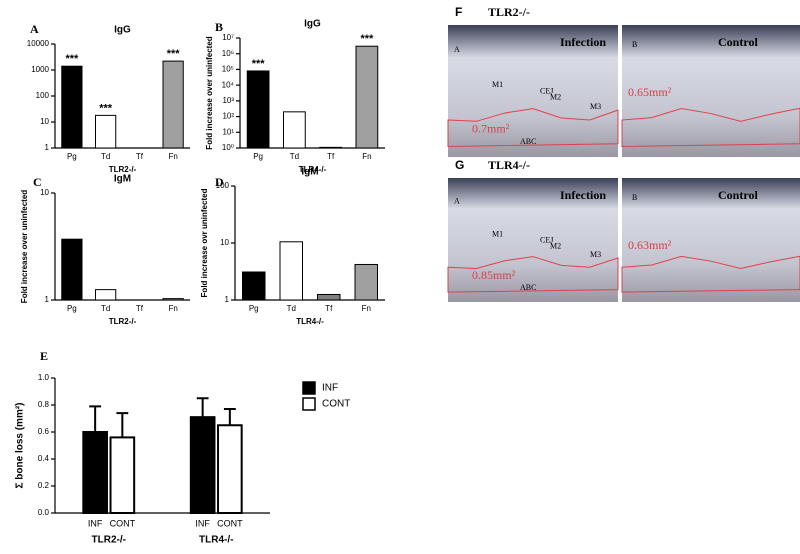 Image resolution: width=800 pixels, height=554 pixels. I want to click on y-tick-label: 100, so click(223, 185).